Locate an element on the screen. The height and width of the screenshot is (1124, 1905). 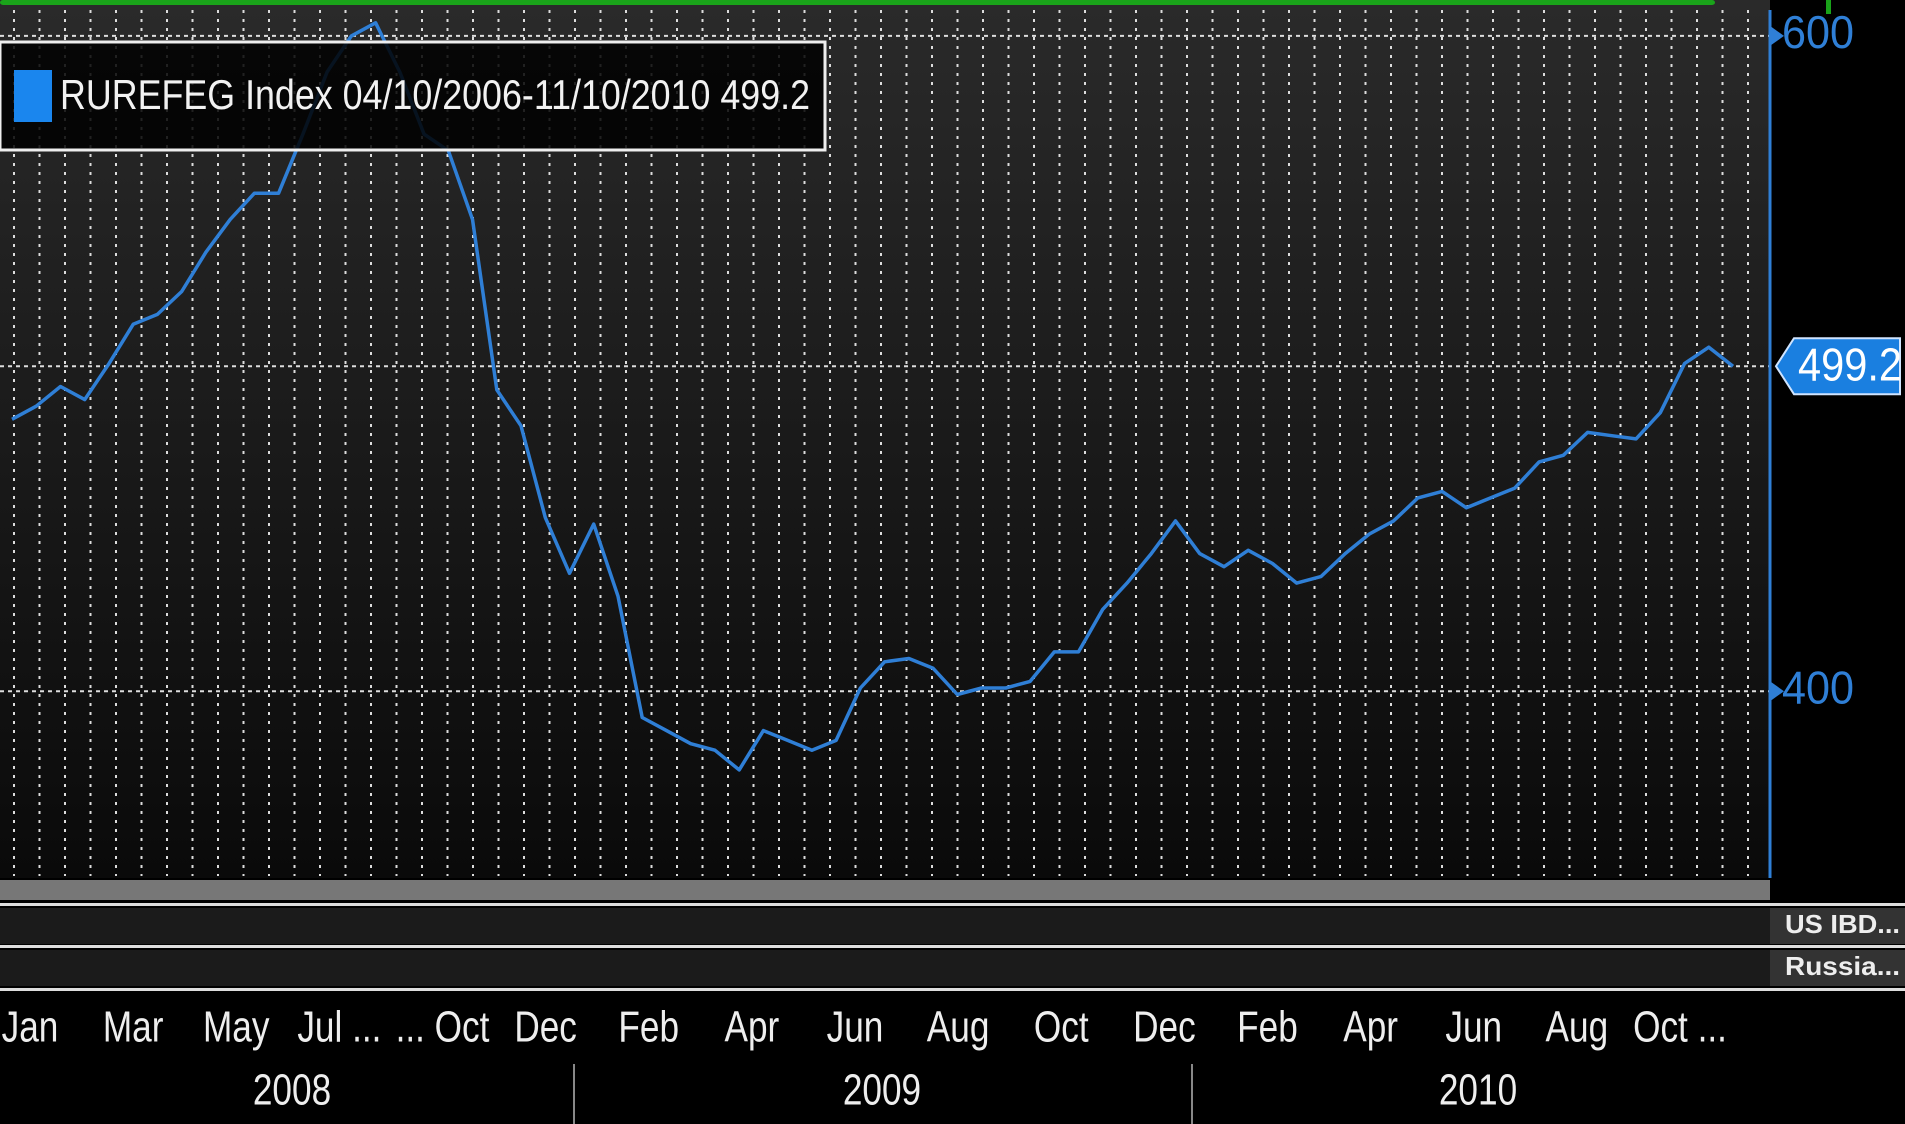
last-value-badge is located at coordinates (1837, 366).